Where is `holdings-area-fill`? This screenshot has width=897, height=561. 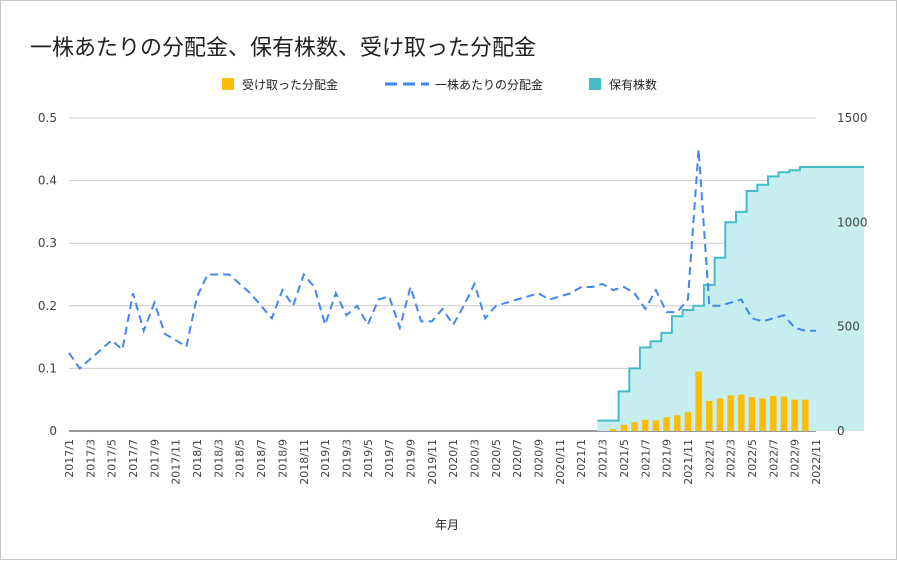 holdings-area-fill is located at coordinates (731, 299).